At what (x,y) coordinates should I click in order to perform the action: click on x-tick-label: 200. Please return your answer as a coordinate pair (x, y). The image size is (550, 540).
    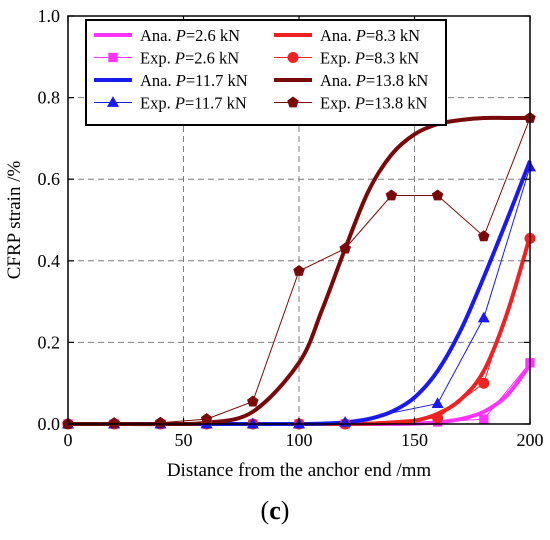
    Looking at the image, I should click on (530, 440).